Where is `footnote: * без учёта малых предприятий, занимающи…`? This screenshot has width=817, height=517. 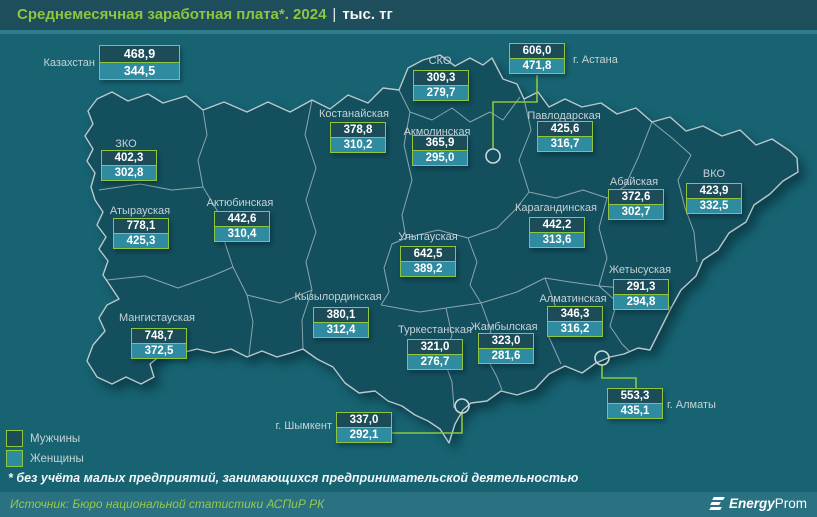
footnote: * без учёта малых предприятий, занимающи… is located at coordinates (293, 478).